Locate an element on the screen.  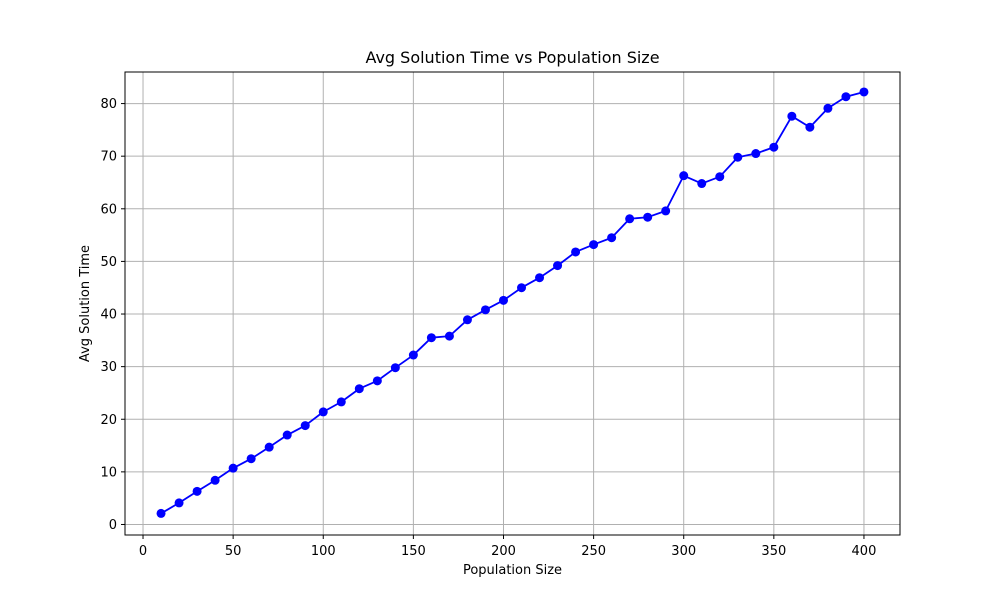
x-tick-label: 50 is located at coordinates (233, 551).